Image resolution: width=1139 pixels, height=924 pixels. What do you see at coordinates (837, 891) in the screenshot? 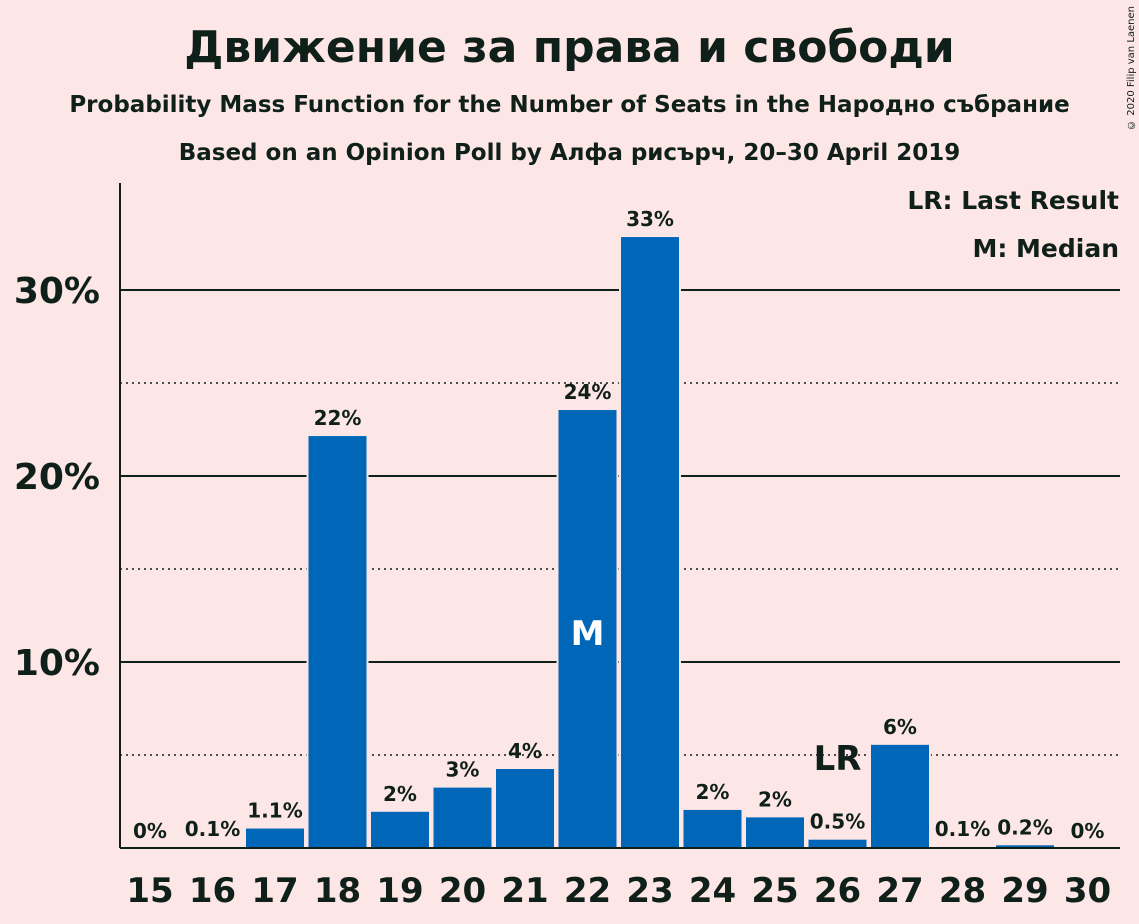
I see `x-tick-label: 26` at bounding box center [837, 891].